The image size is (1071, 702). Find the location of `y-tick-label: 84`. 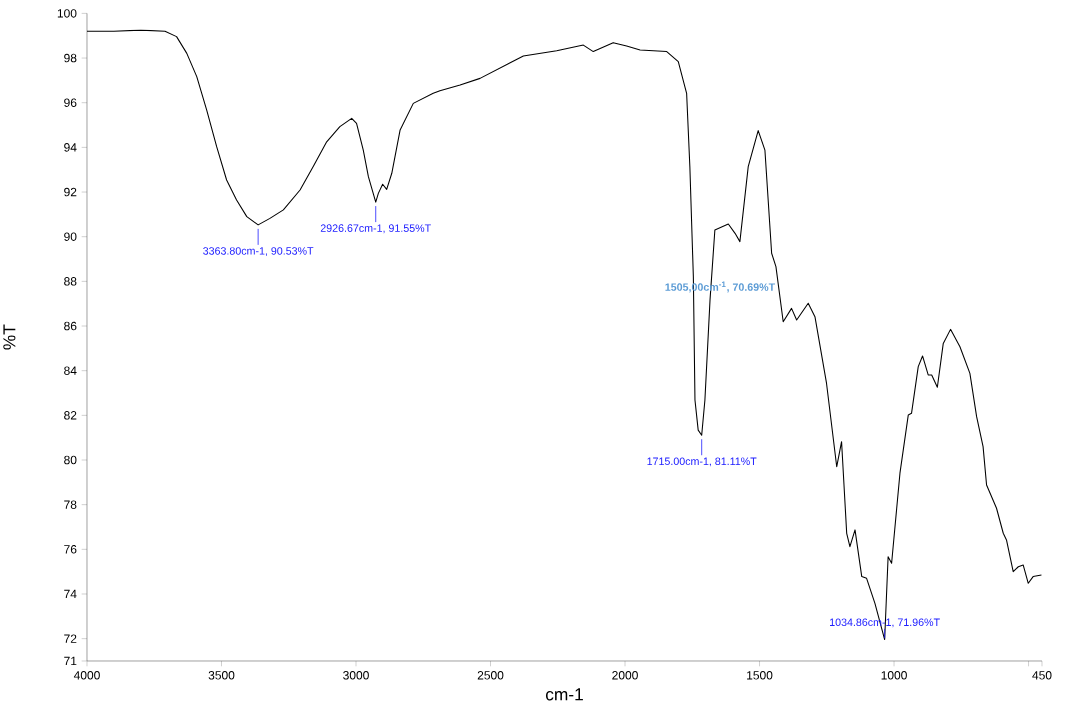

y-tick-label: 84 is located at coordinates (70, 370).